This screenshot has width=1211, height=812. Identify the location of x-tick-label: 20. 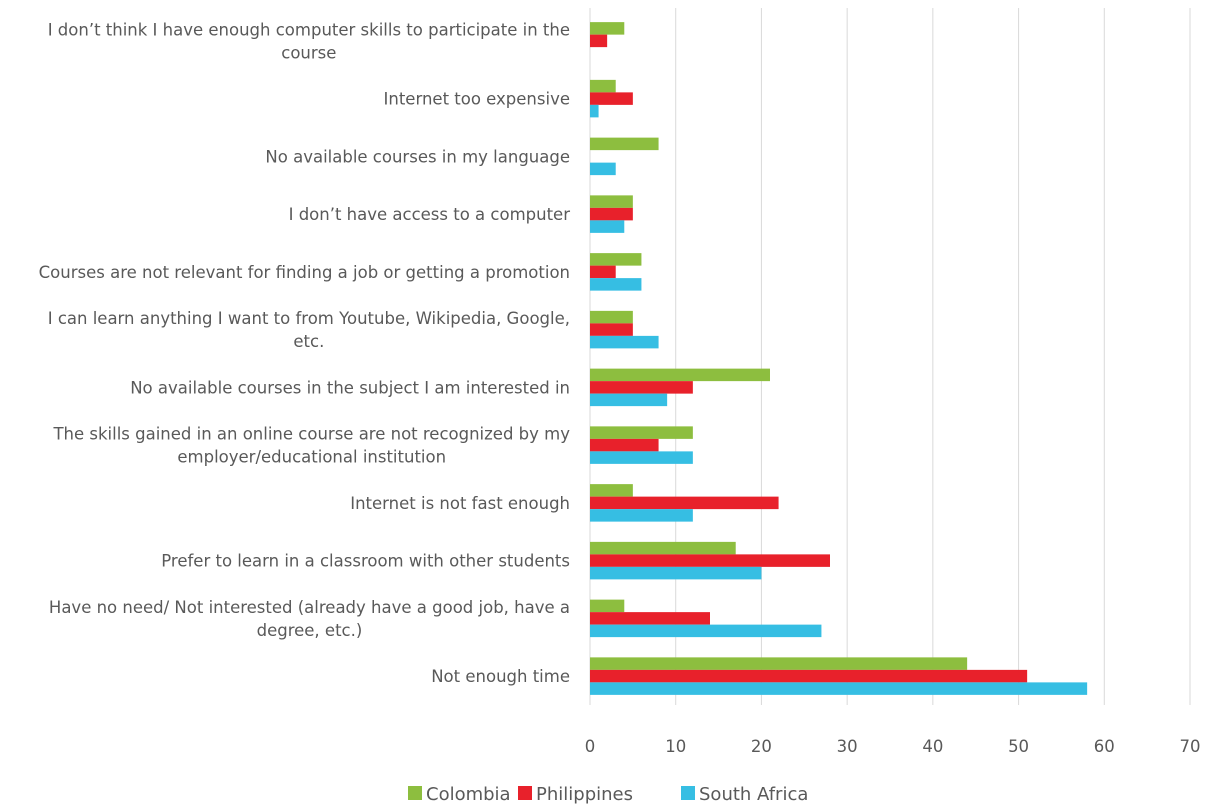
(761, 746).